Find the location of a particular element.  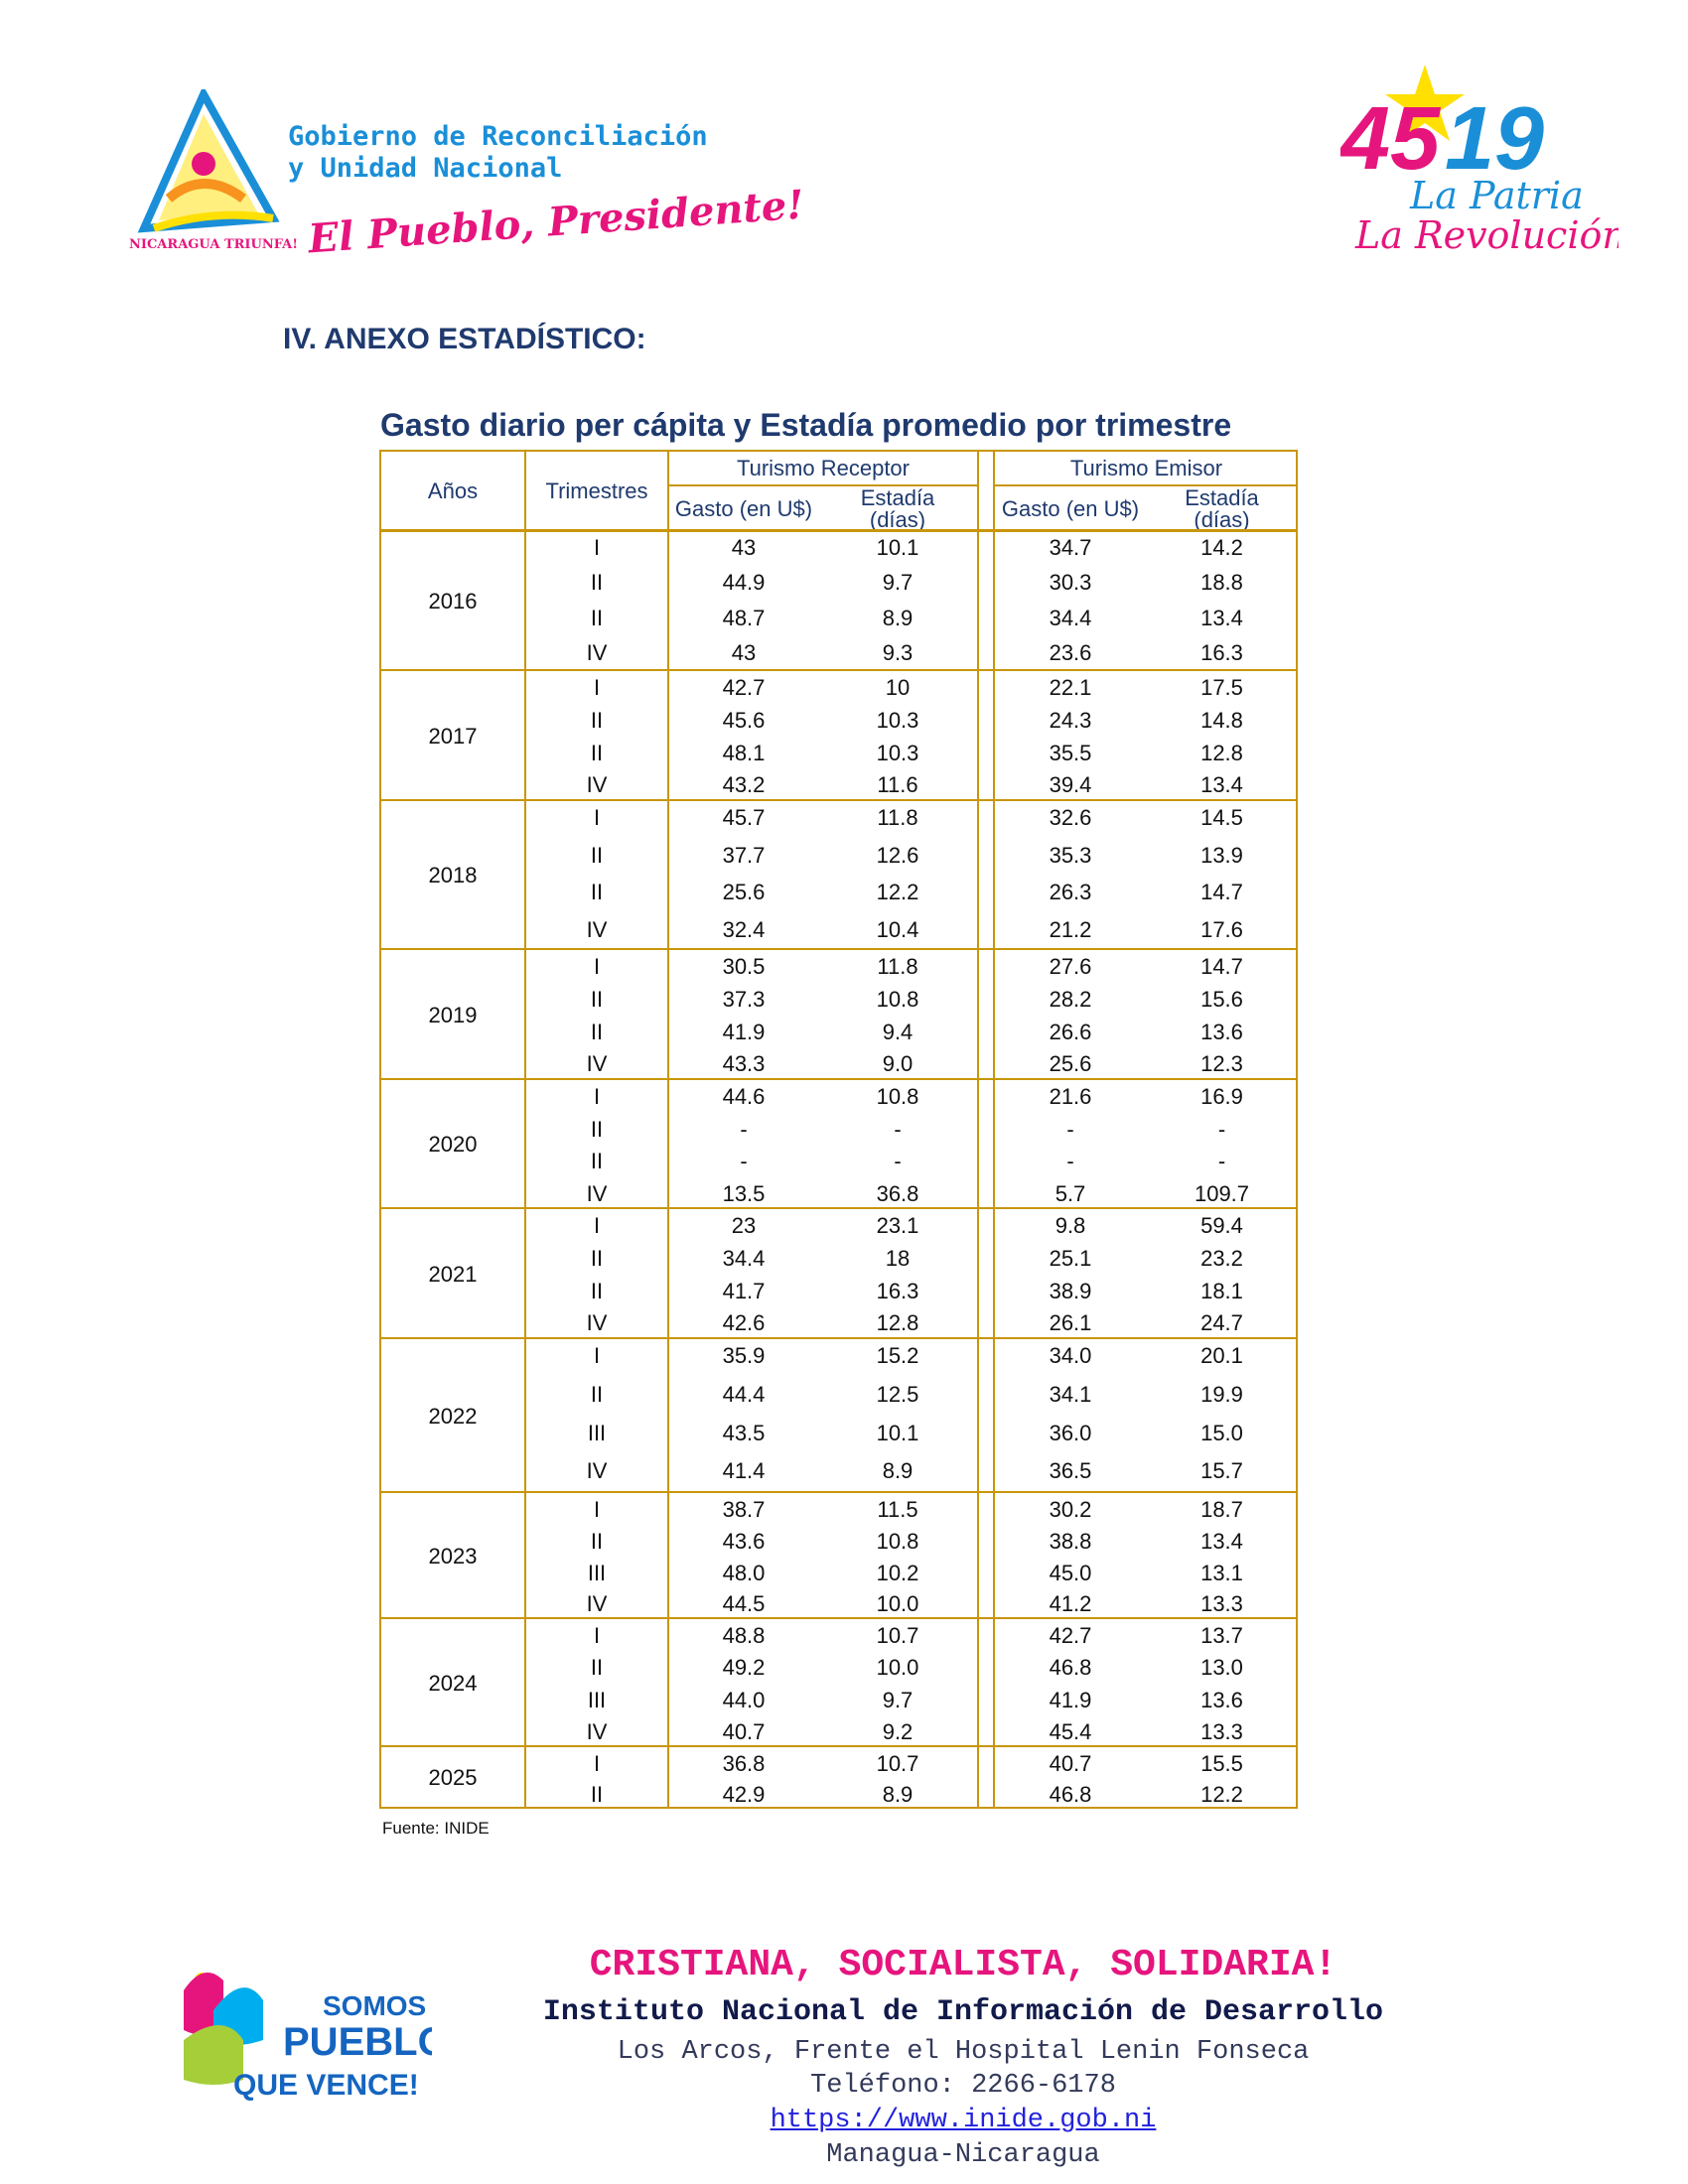

receptor-gasto-cell: 34.4 is located at coordinates (744, 1258).